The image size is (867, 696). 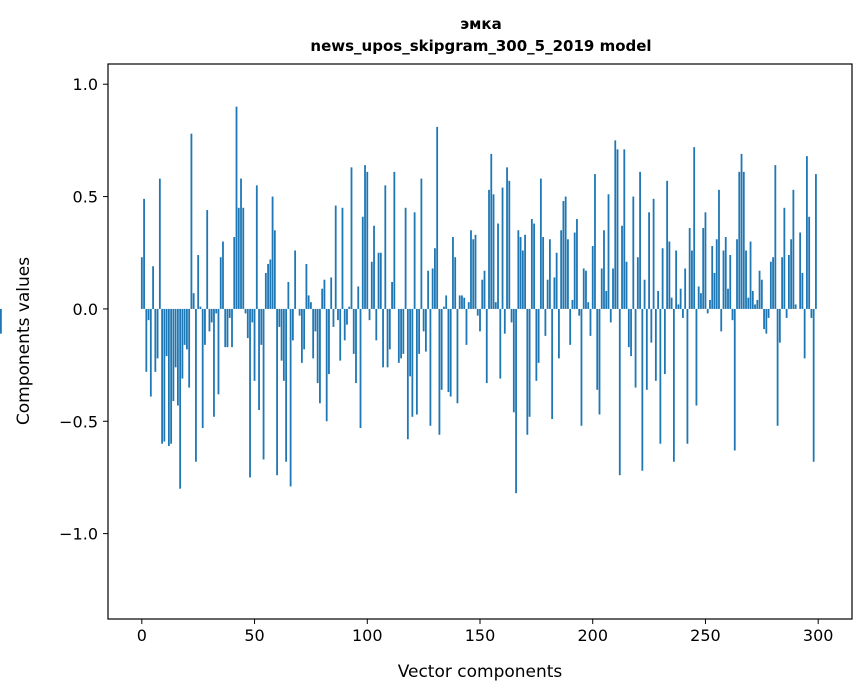 I want to click on y-axis-ticks: −1.0 −0.5 0.0 0.5 1.0, so click(x=83, y=309).